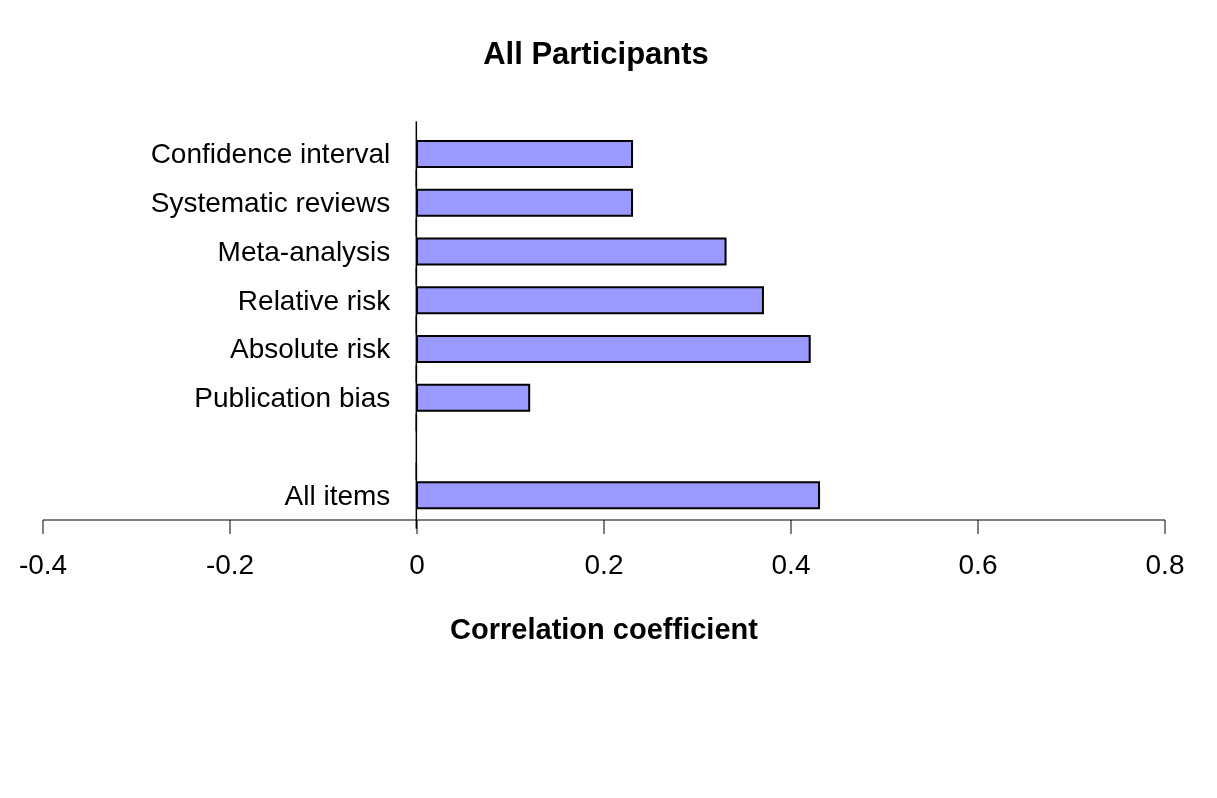 This screenshot has height=798, width=1217. What do you see at coordinates (314, 300) in the screenshot?
I see `y-tick-label: Relative risk` at bounding box center [314, 300].